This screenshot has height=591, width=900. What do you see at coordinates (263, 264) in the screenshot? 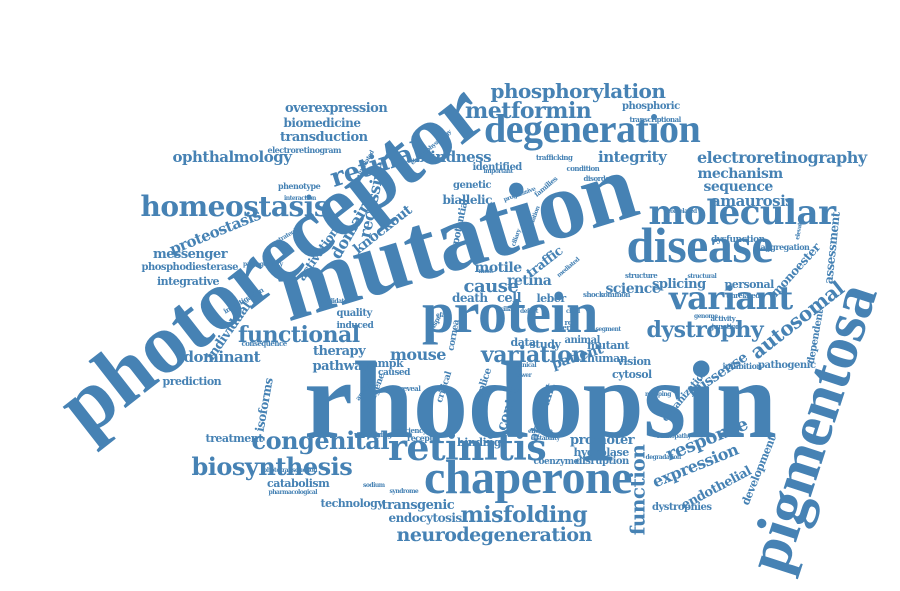
I see `word-pathogenicity: pathogenicity` at bounding box center [263, 264].